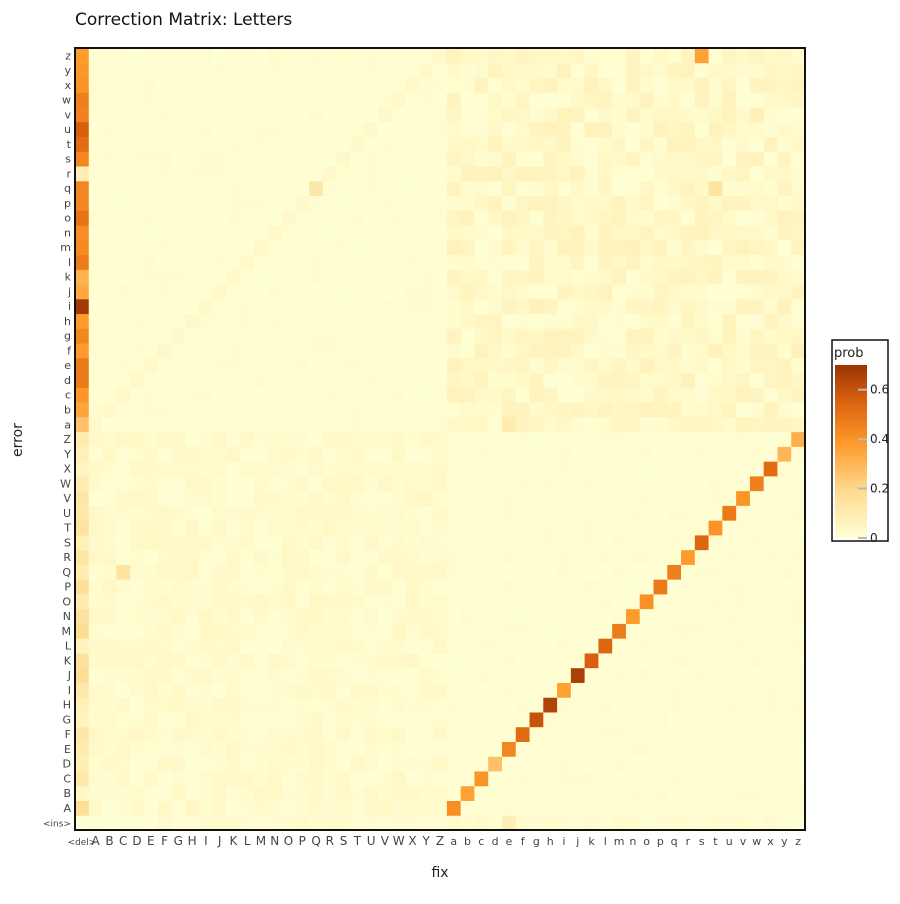  I want to click on x-tick-label: d, so click(495, 841).